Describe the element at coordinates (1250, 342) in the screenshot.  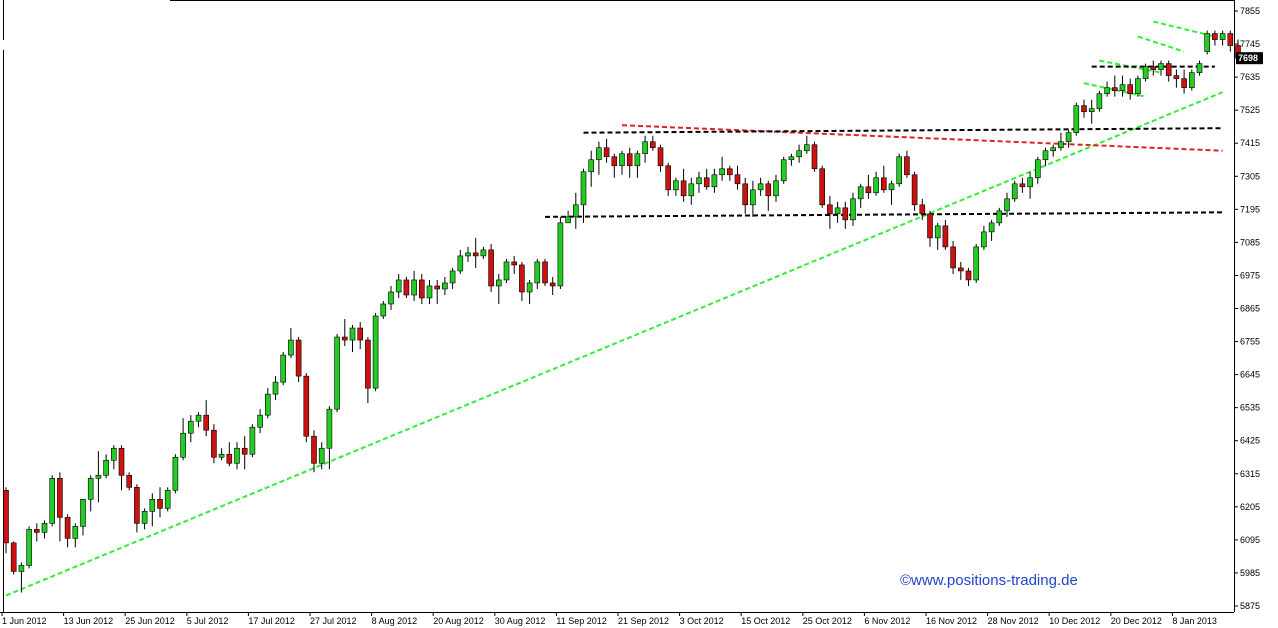
I see `y-tick-label: 6755` at that location.